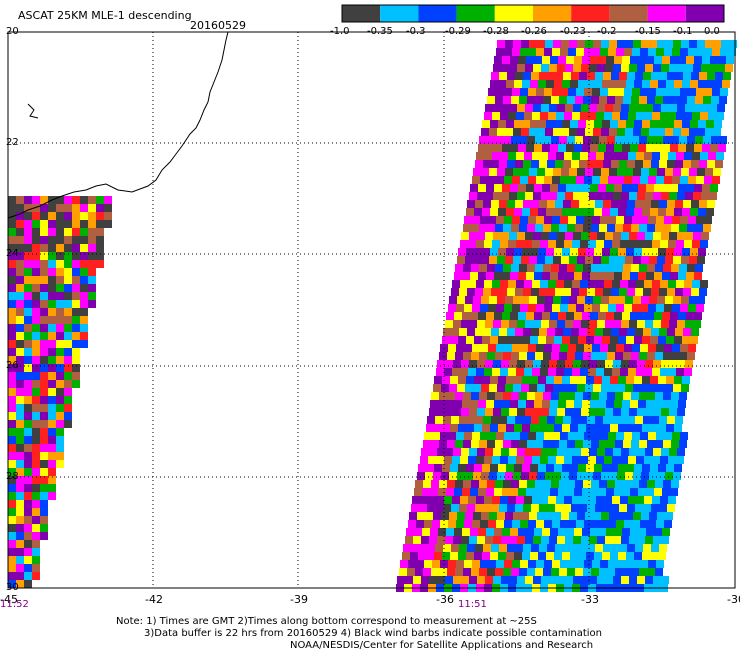 The height and width of the screenshot is (651, 740). Describe the element at coordinates (704, 13) in the screenshot. I see `colorbar-swatch` at that location.